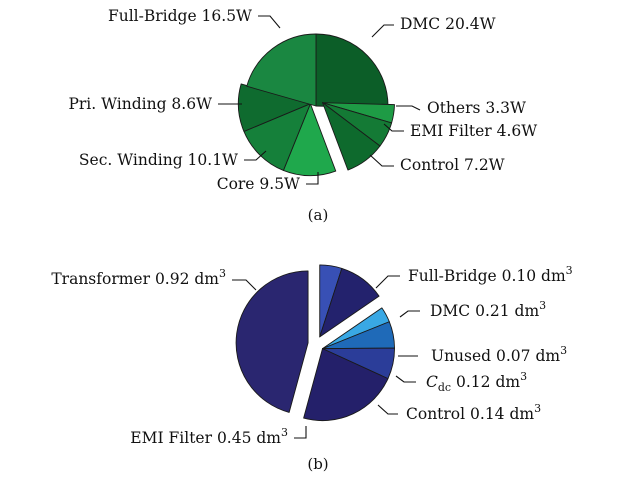 The height and width of the screenshot is (484, 632). Describe the element at coordinates (269, 22) in the screenshot. I see `leader-a-full-bridge` at that location.